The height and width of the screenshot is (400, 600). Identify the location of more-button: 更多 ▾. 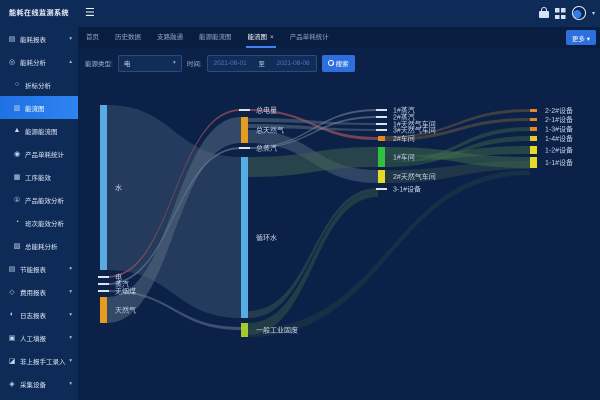
(580, 37).